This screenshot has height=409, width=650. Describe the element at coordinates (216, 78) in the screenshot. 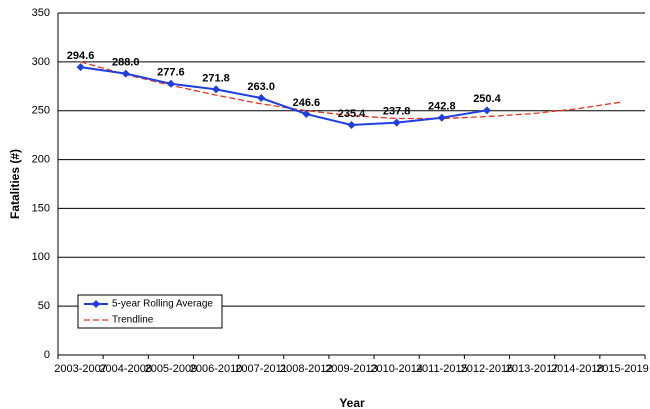

I see `data-label: 271.8` at that location.